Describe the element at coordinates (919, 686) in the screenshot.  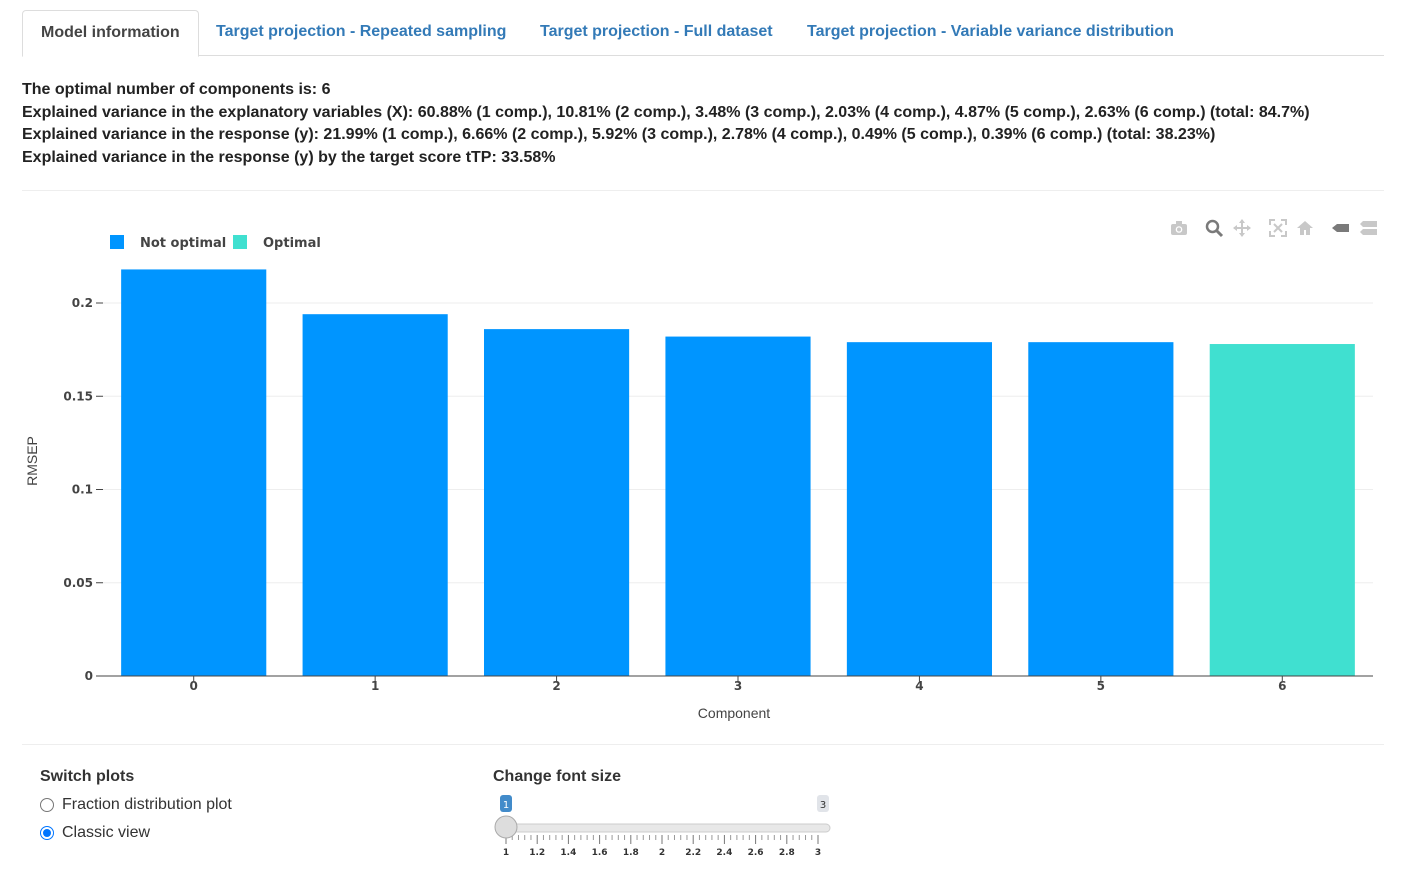
I see `x-tick-label: 4` at that location.